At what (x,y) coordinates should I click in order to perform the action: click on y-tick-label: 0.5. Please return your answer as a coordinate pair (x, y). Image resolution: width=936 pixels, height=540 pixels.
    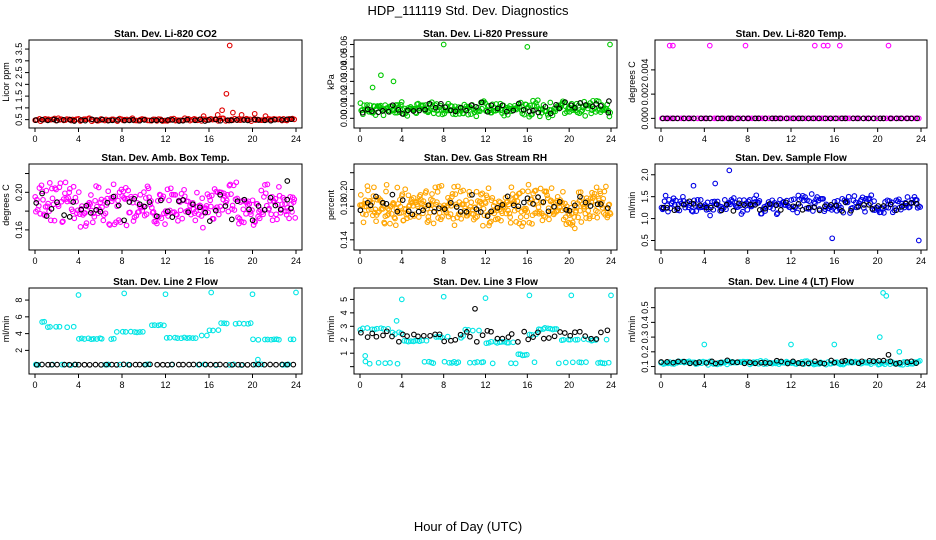
    Looking at the image, I should click on (645, 307).